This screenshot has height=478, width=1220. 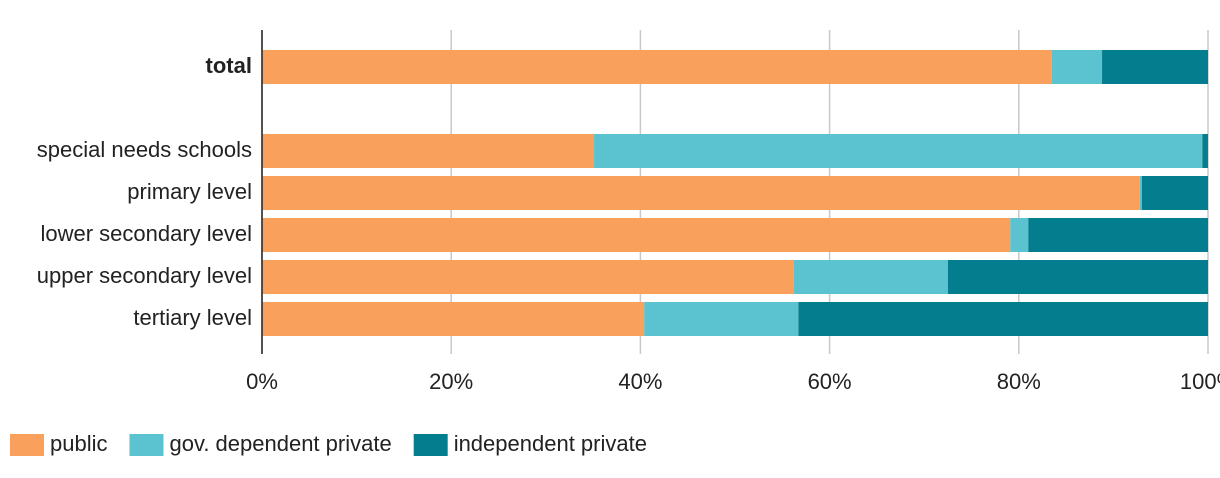 I want to click on y-tick-label: special needs schools, so click(x=144, y=149).